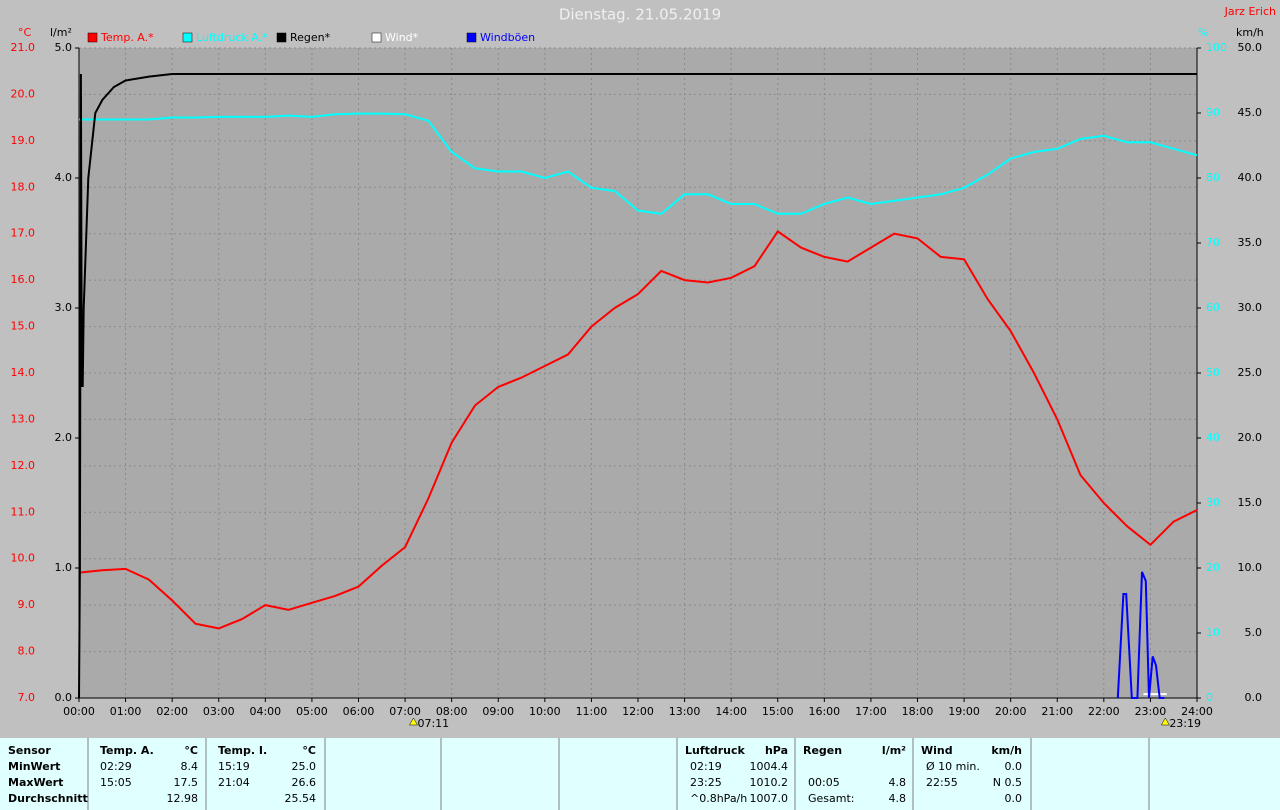 The height and width of the screenshot is (810, 1280). Describe the element at coordinates (778, 711) in the screenshot. I see `x-tick-label: 15:00` at that location.